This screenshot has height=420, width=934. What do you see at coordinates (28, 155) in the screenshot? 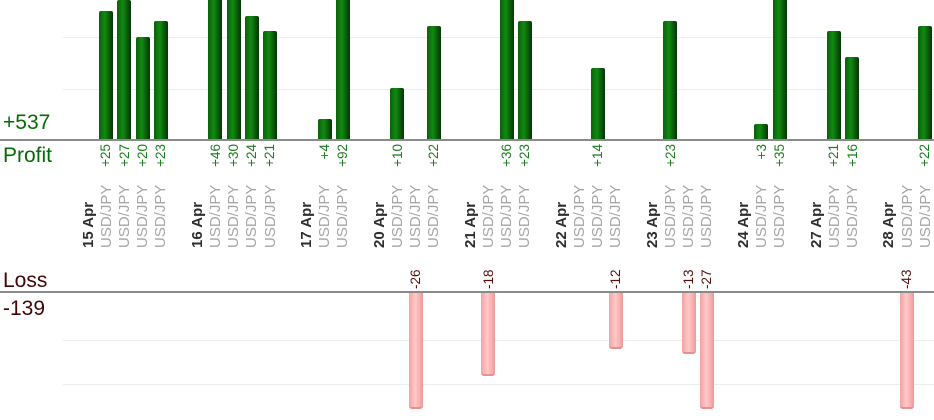
I see `profit-axis-title: Profit` at bounding box center [28, 155].